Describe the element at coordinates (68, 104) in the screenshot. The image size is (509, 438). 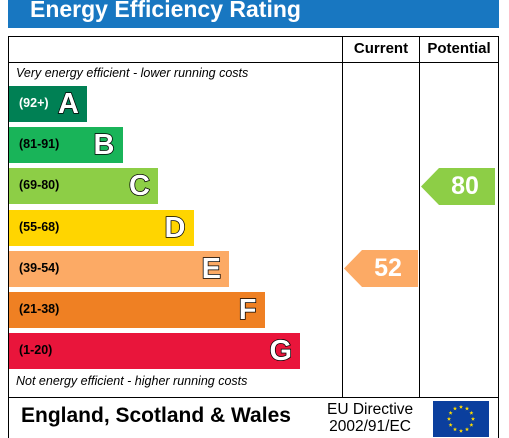
I see `band-letter-a: A` at that location.